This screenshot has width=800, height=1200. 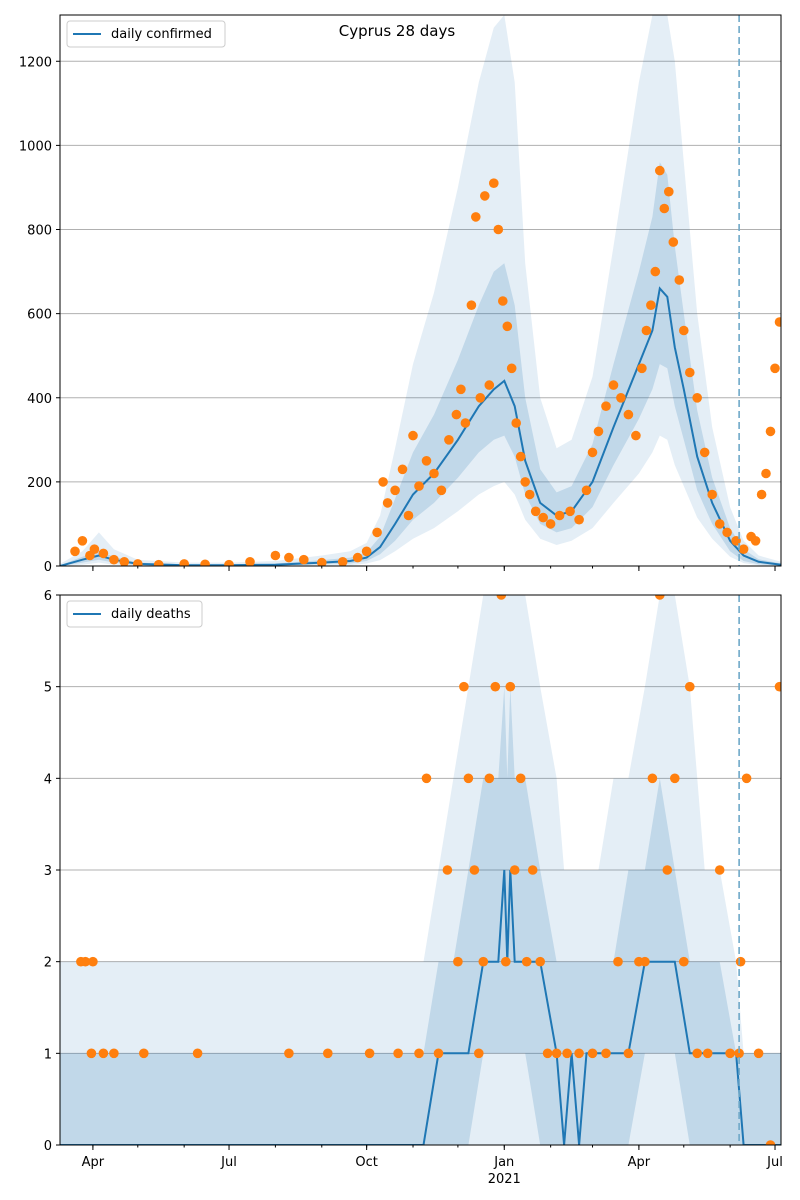 I want to click on y-tick-label: 3, so click(x=48, y=871).